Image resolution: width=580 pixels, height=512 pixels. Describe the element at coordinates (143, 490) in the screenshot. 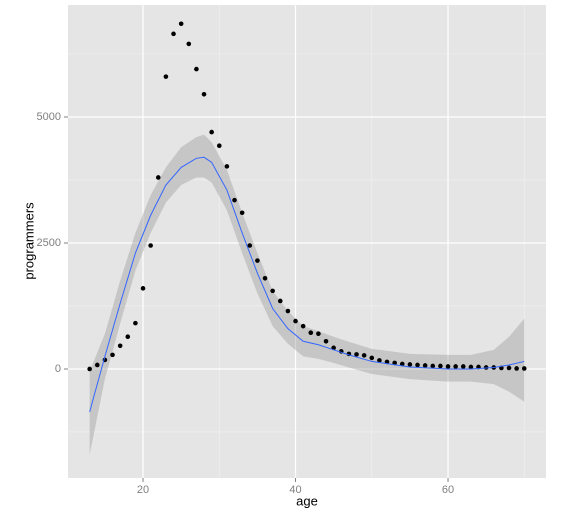

I see `x-tick-label: 20` at that location.